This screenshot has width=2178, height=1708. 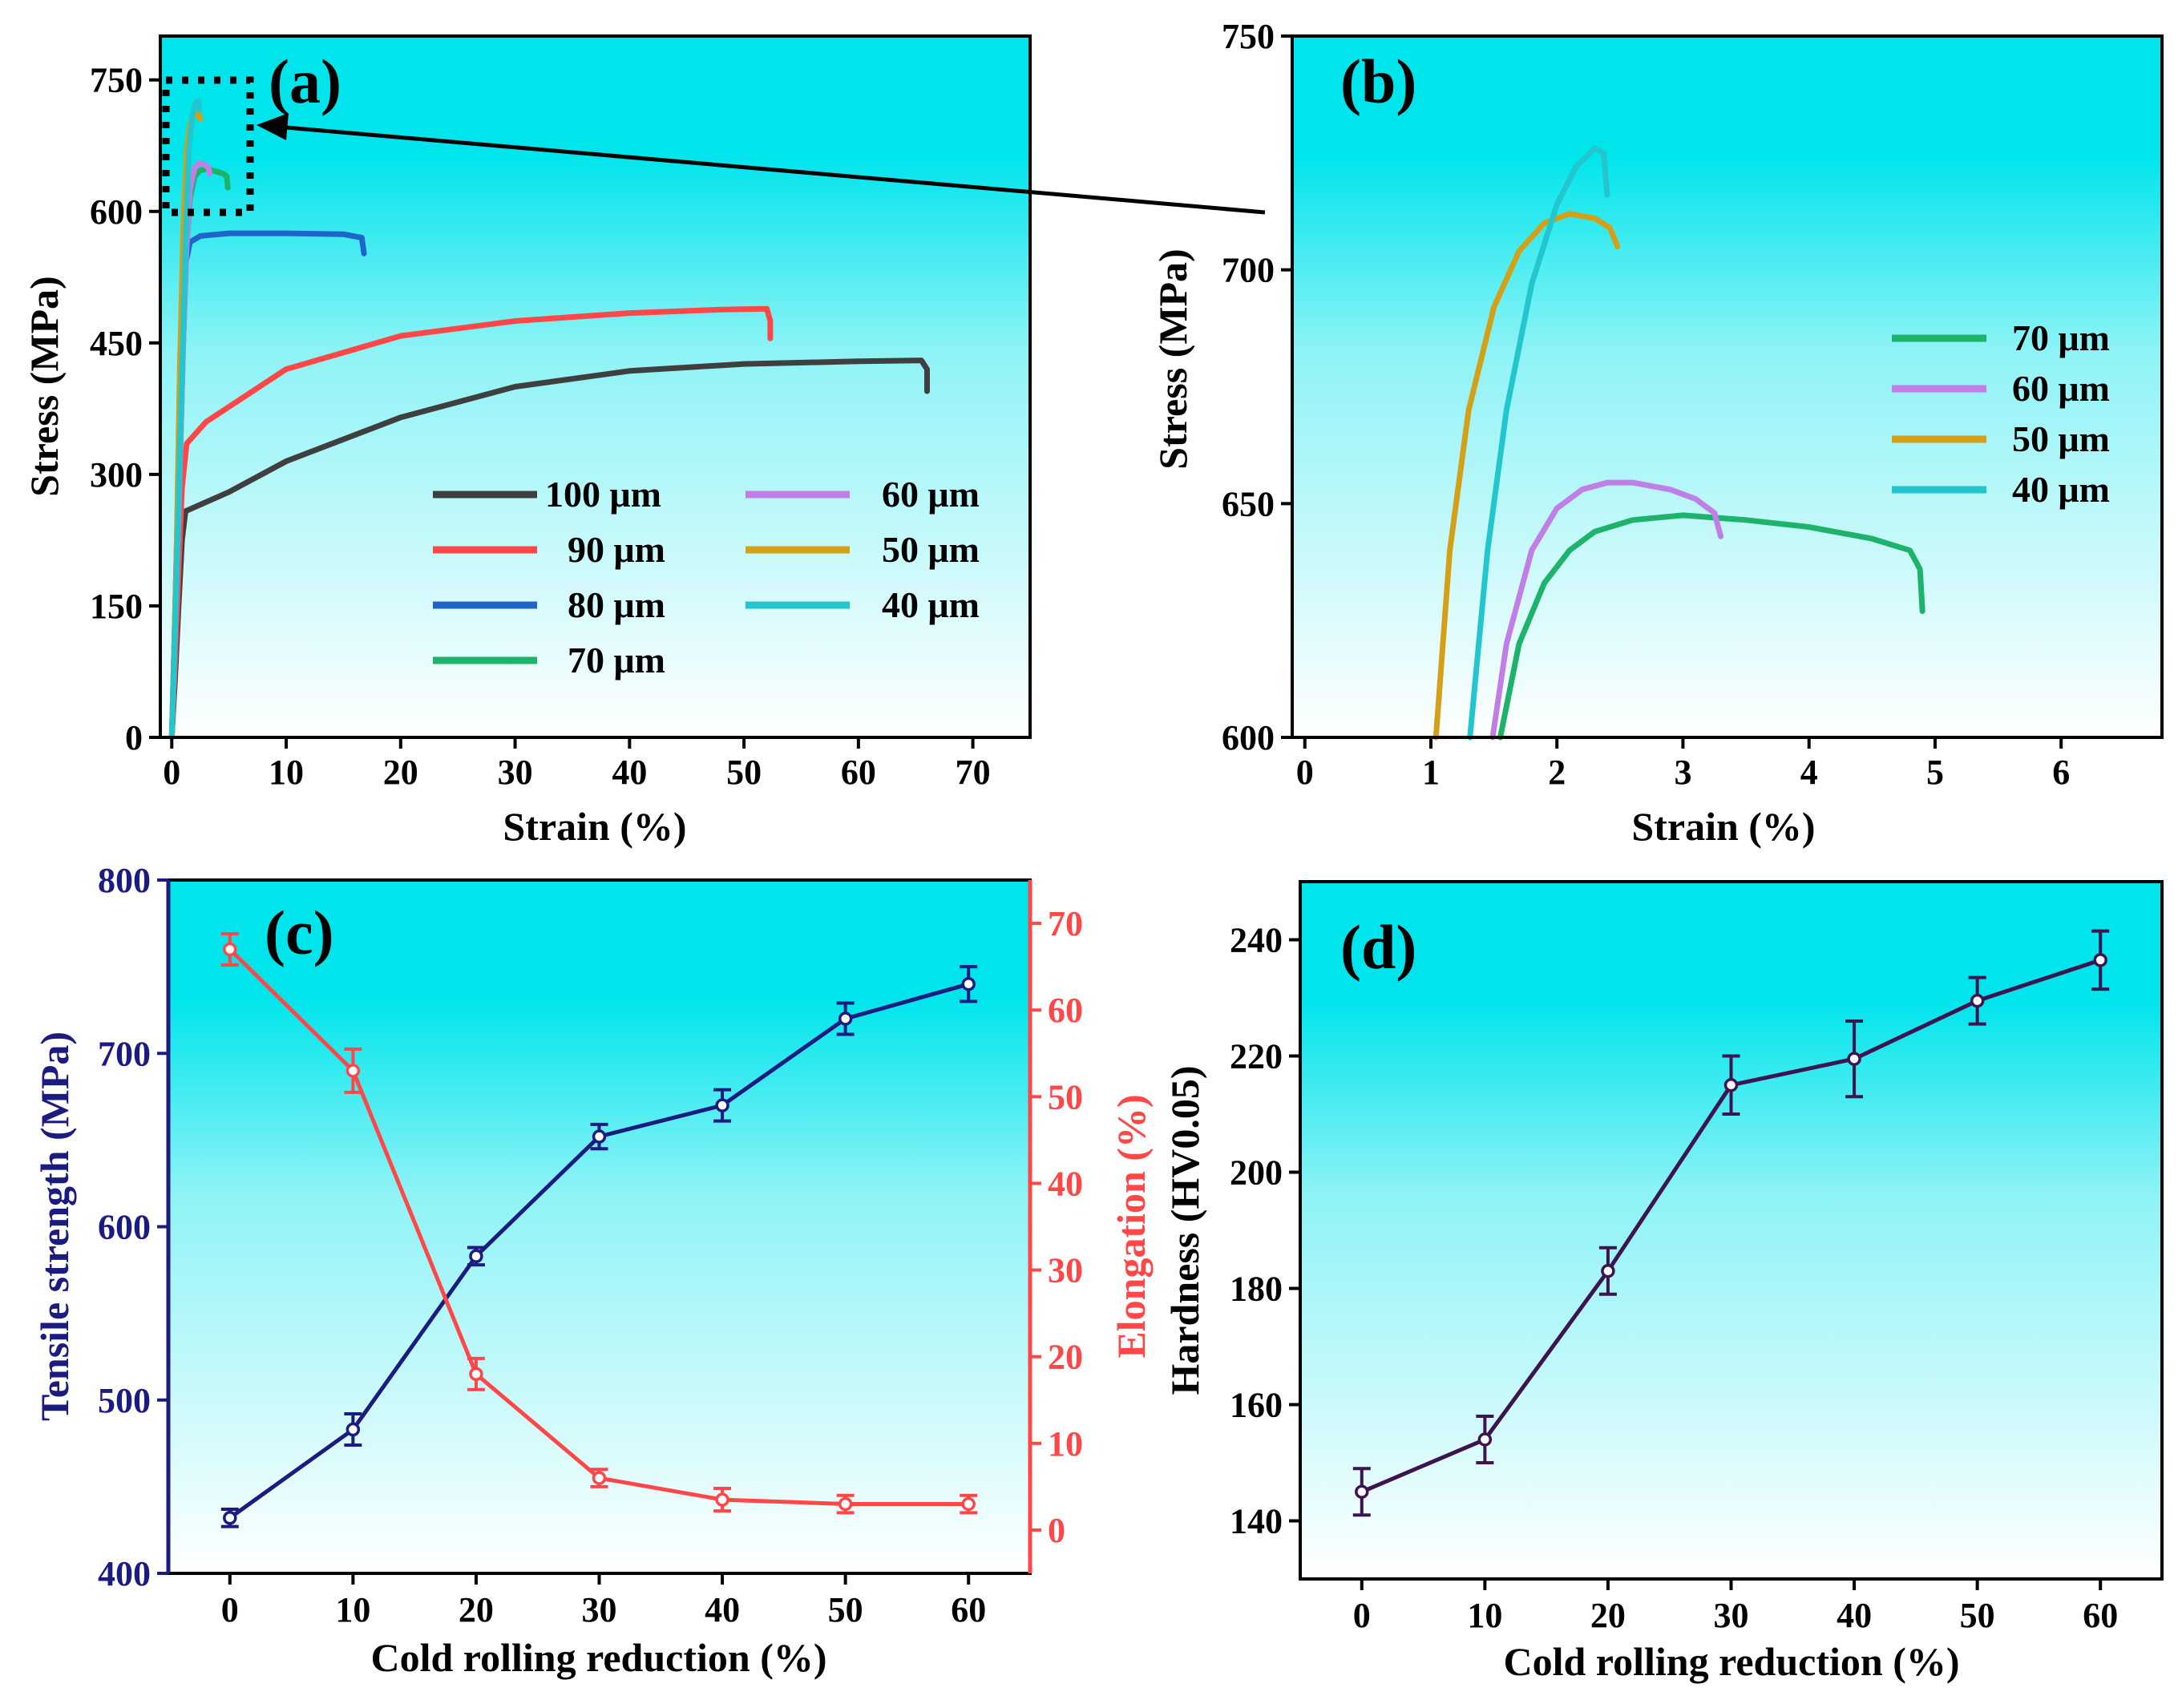 What do you see at coordinates (208, 146) in the screenshot?
I see `zoom-box` at bounding box center [208, 146].